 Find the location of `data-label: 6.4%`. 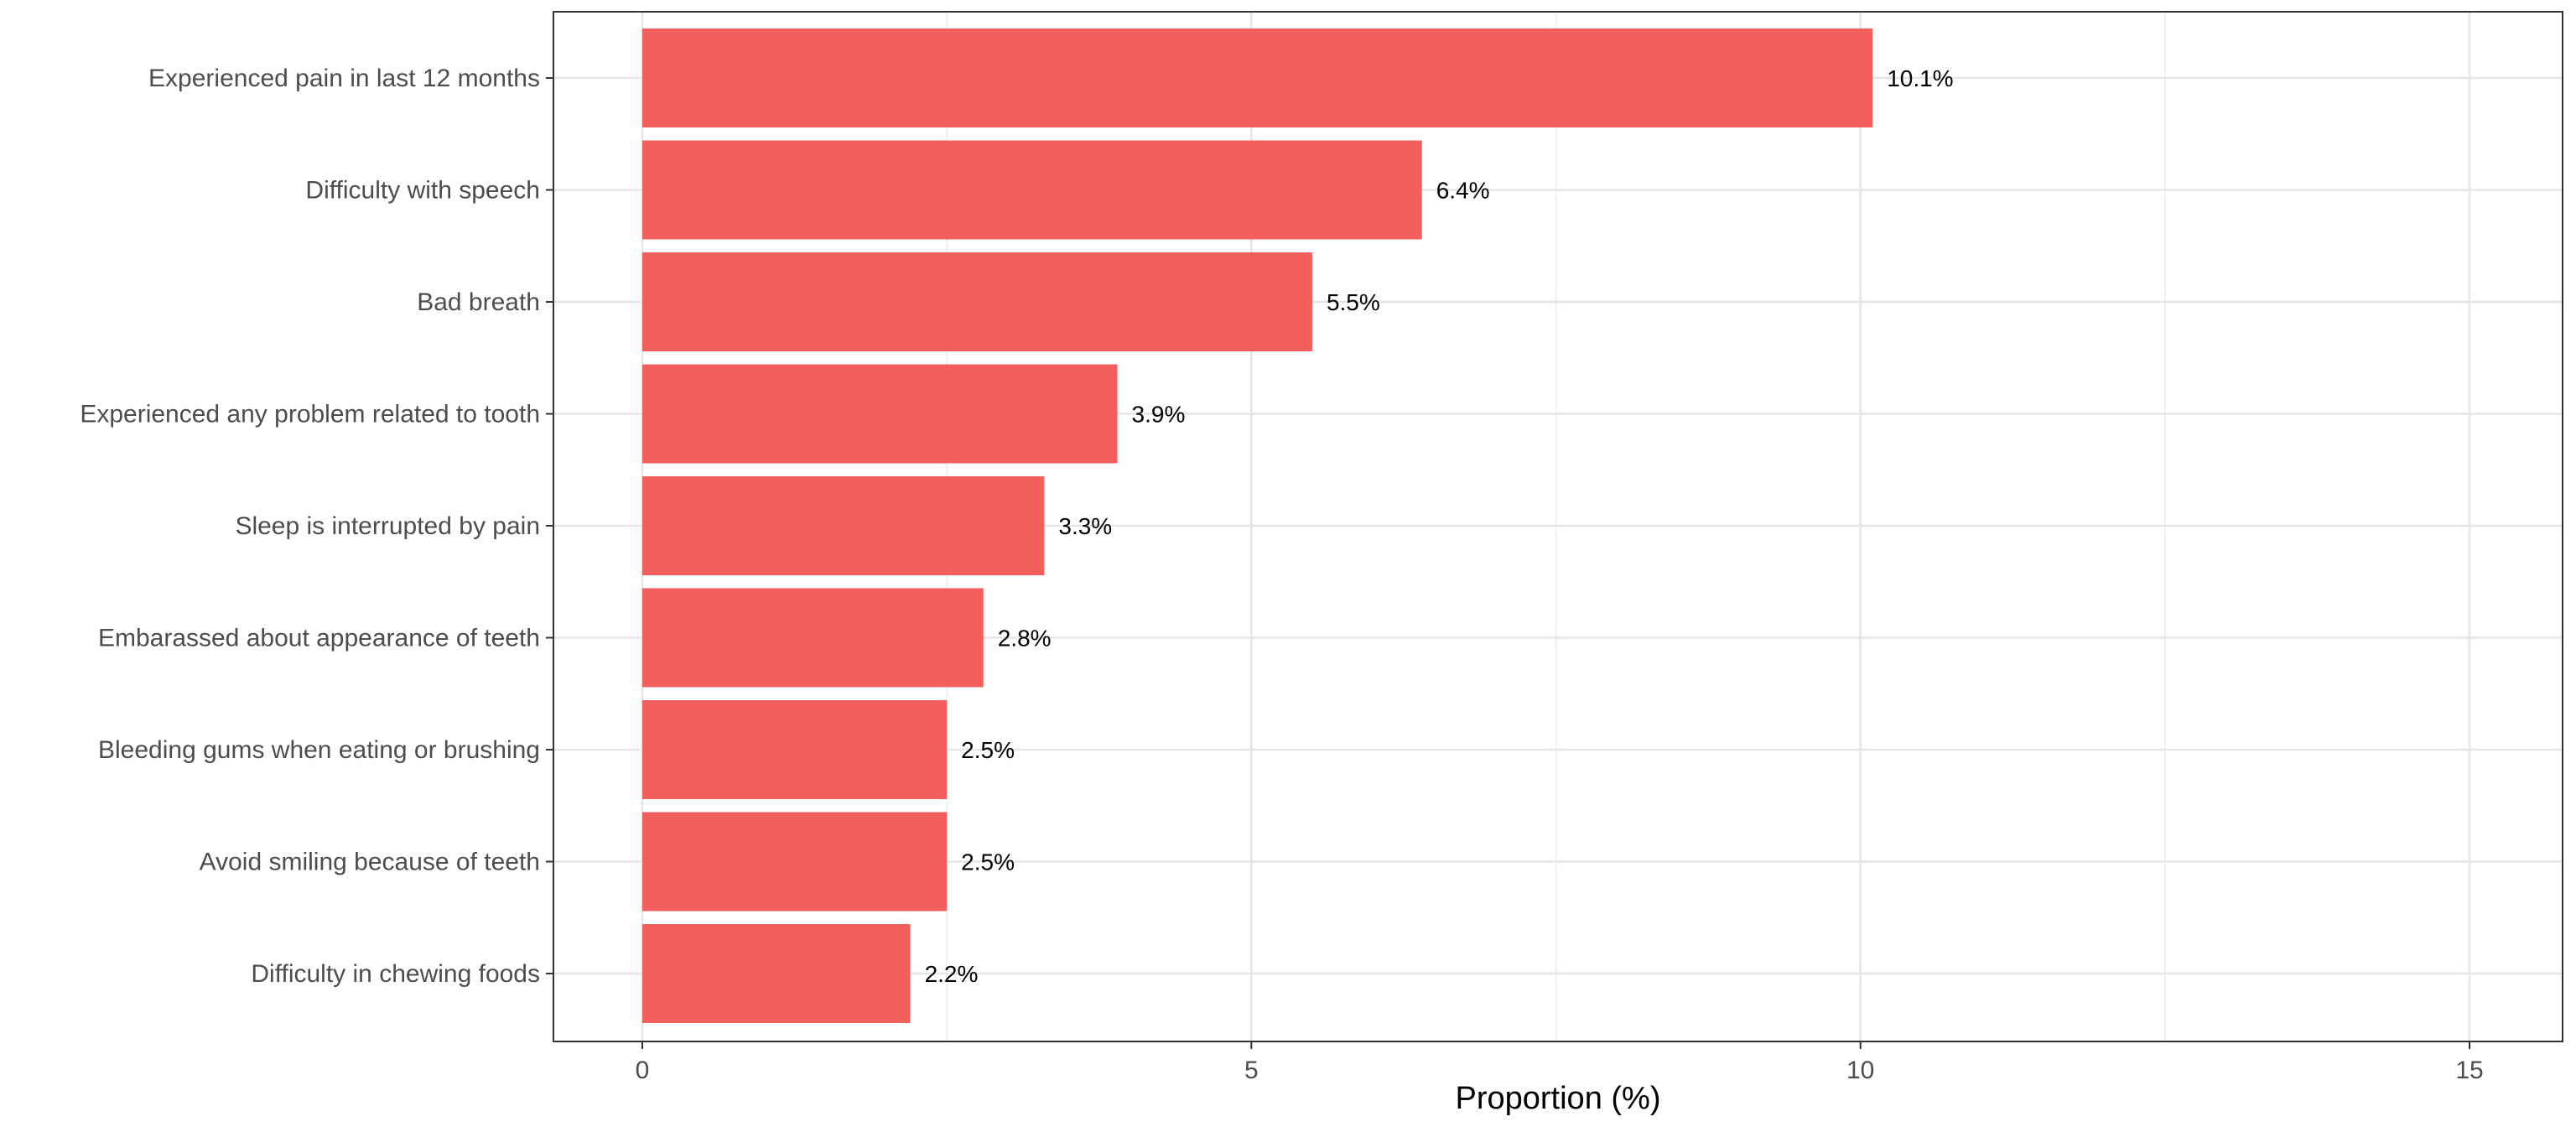

data-label: 6.4% is located at coordinates (1463, 191).